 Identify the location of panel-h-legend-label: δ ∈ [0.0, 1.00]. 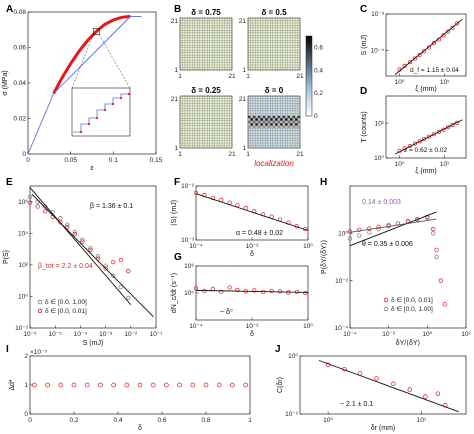
(412, 309).